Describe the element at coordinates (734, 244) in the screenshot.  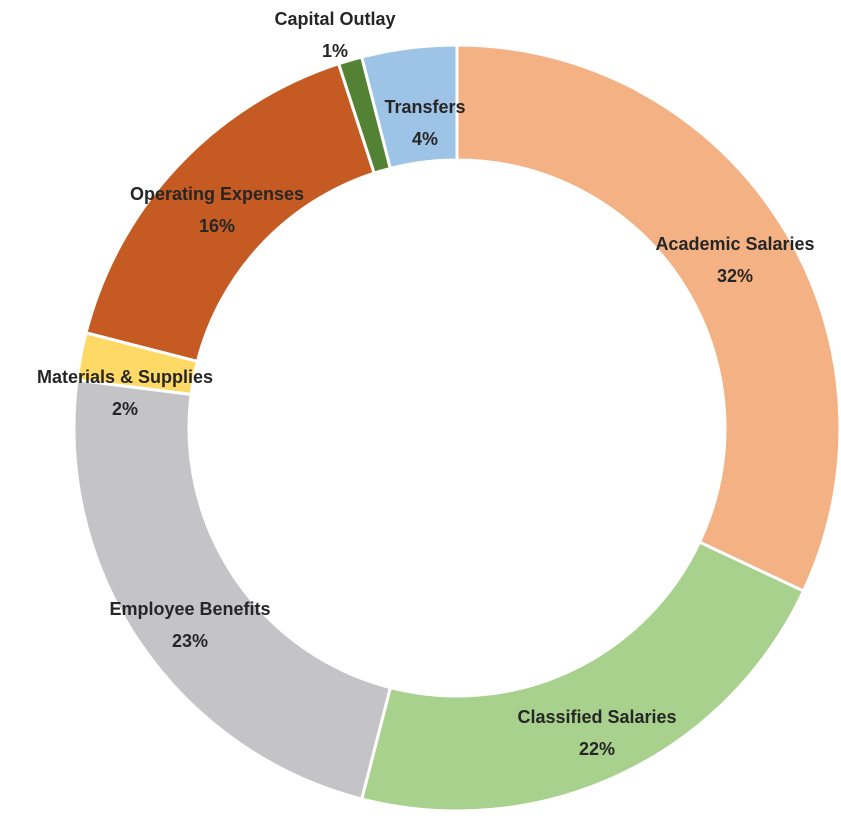
I see `segment-label: Academic Salaries` at that location.